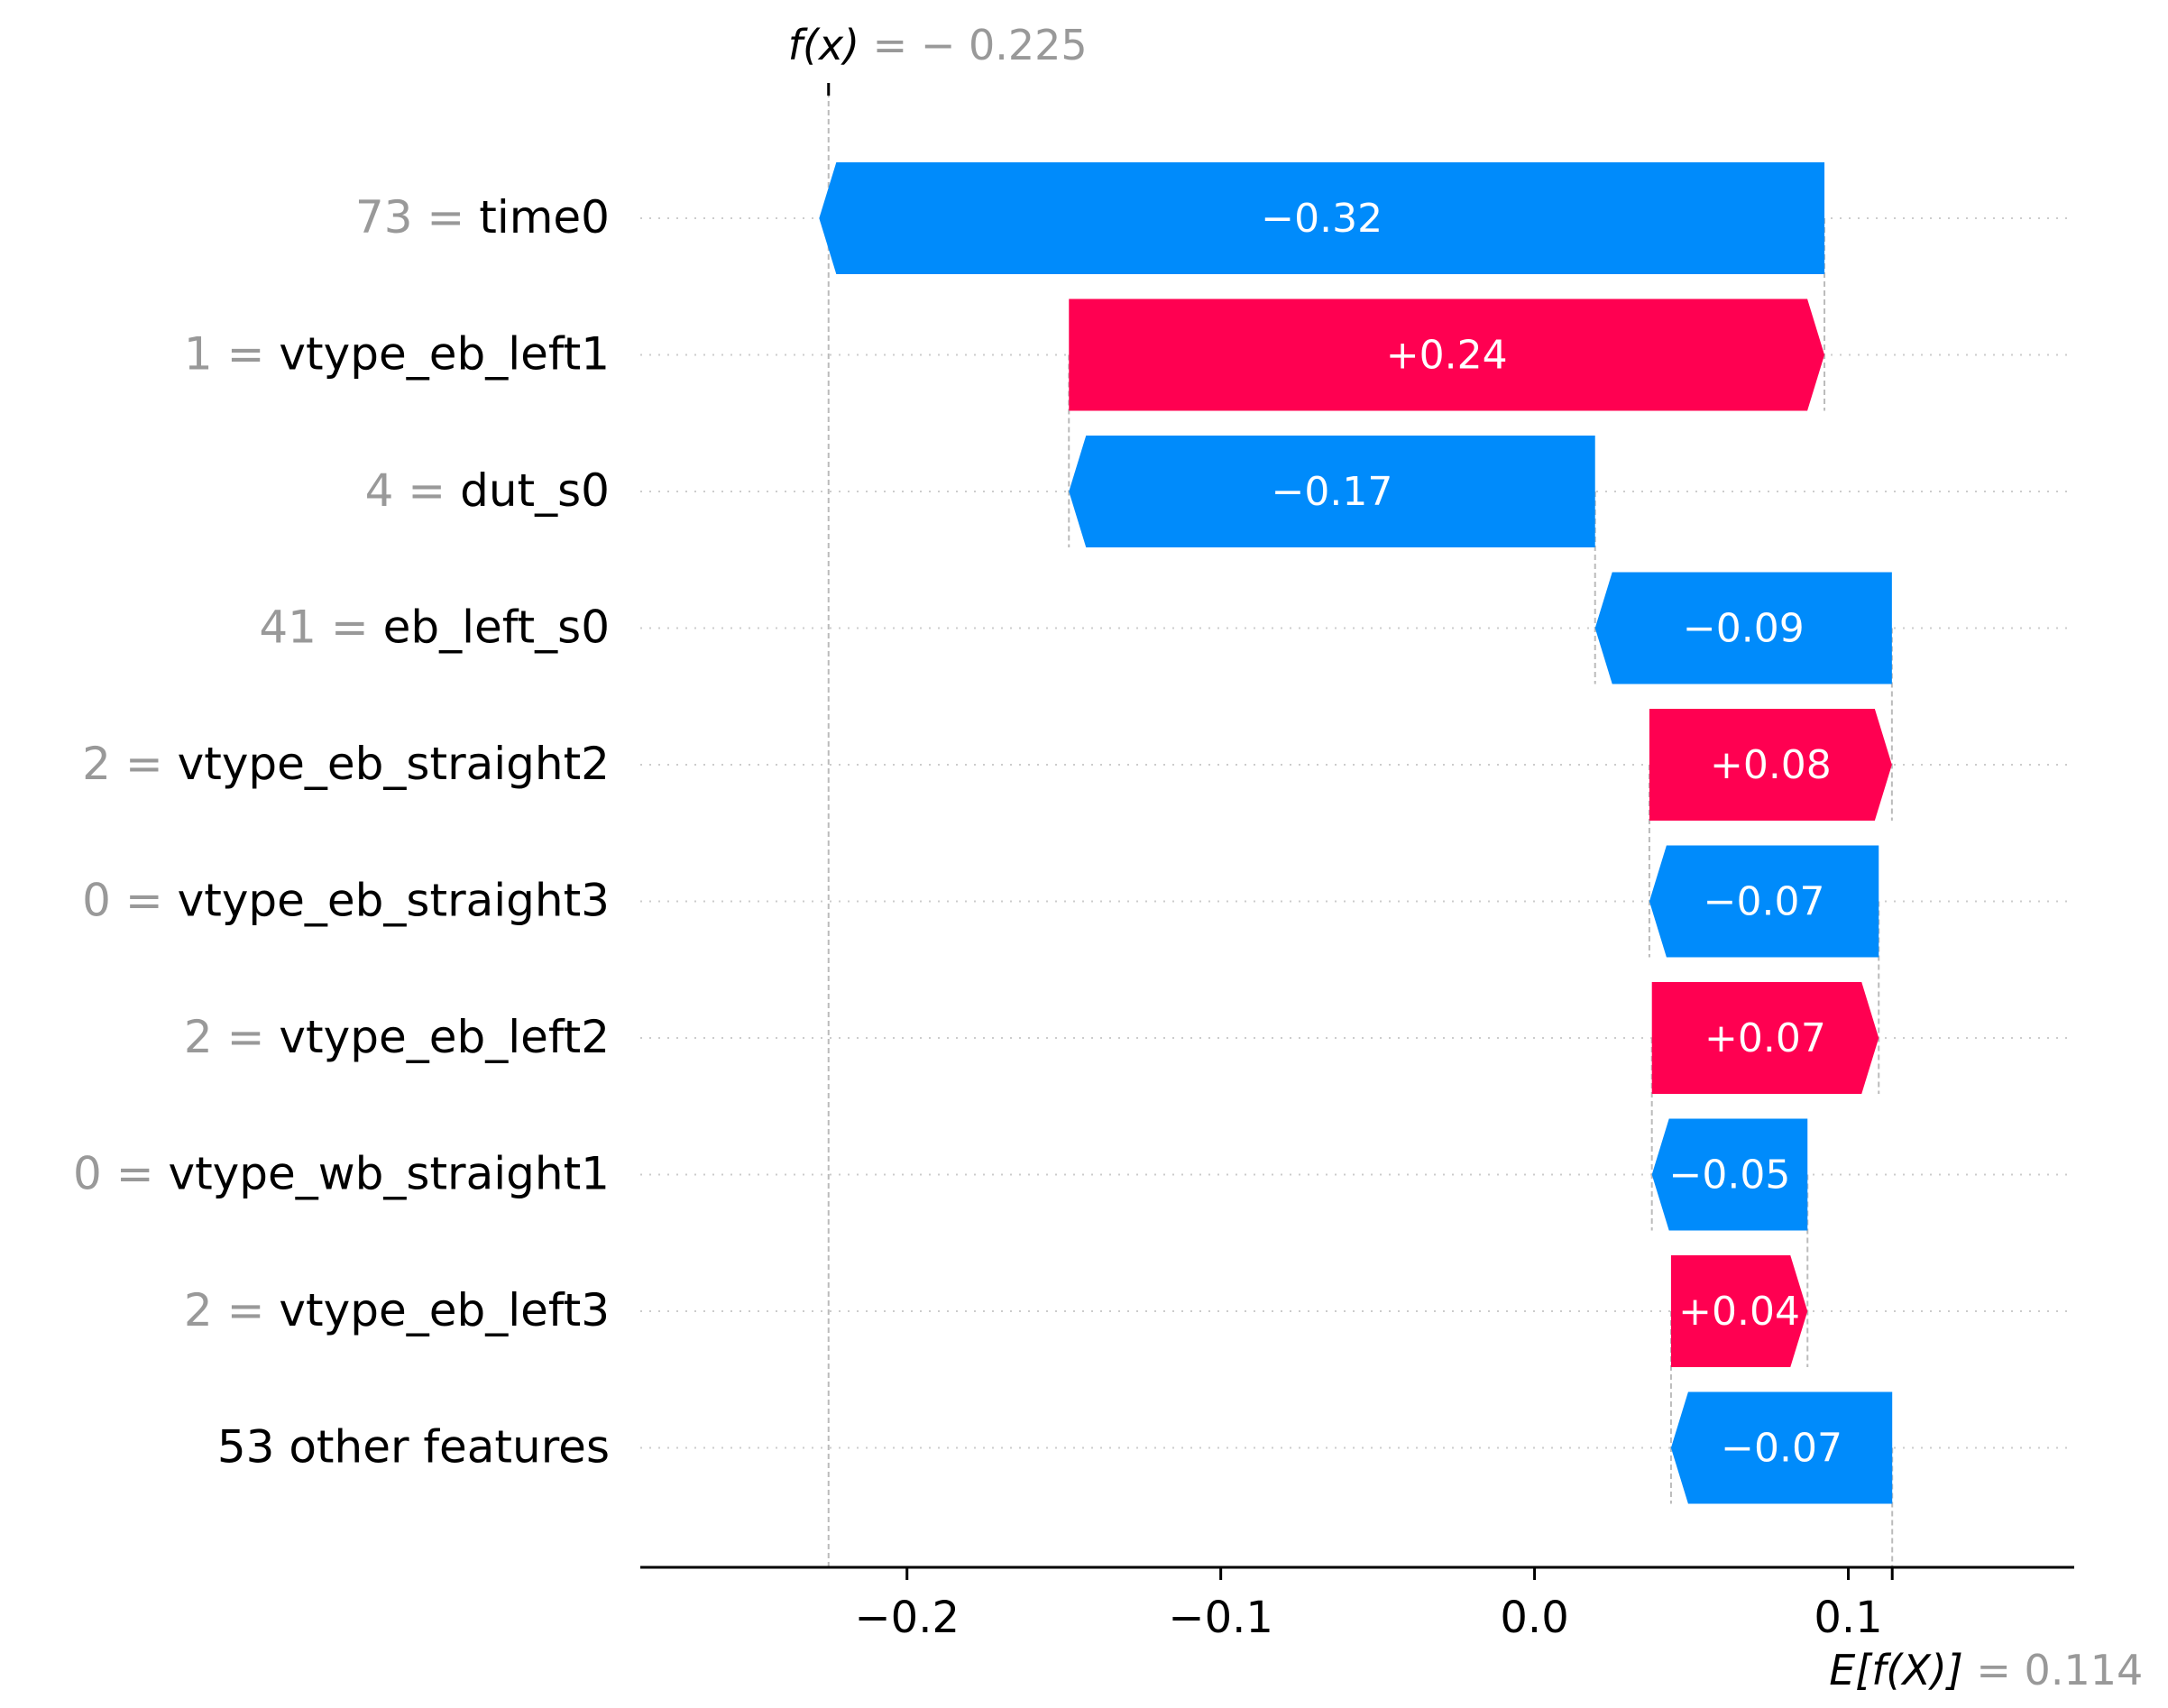  I want to click on feature-name: 53 other features, so click(413, 1447).